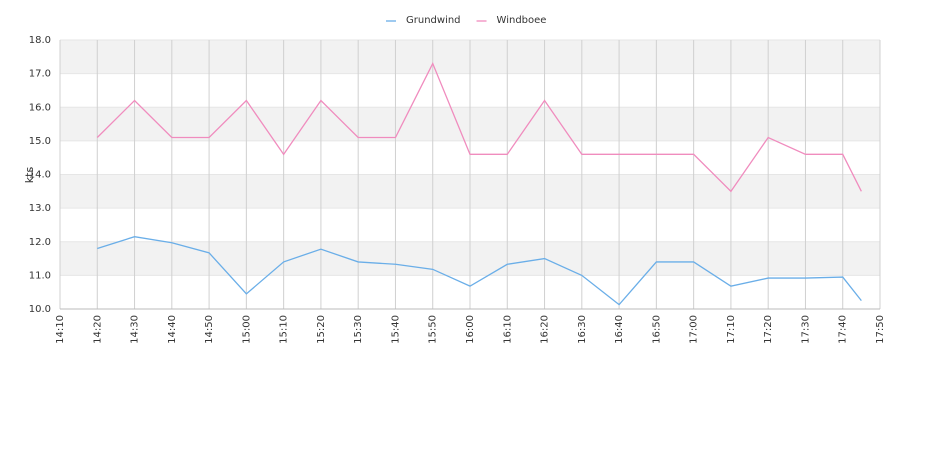 The image size is (940, 454). I want to click on x-tick-label: 14:30, so click(135, 329).